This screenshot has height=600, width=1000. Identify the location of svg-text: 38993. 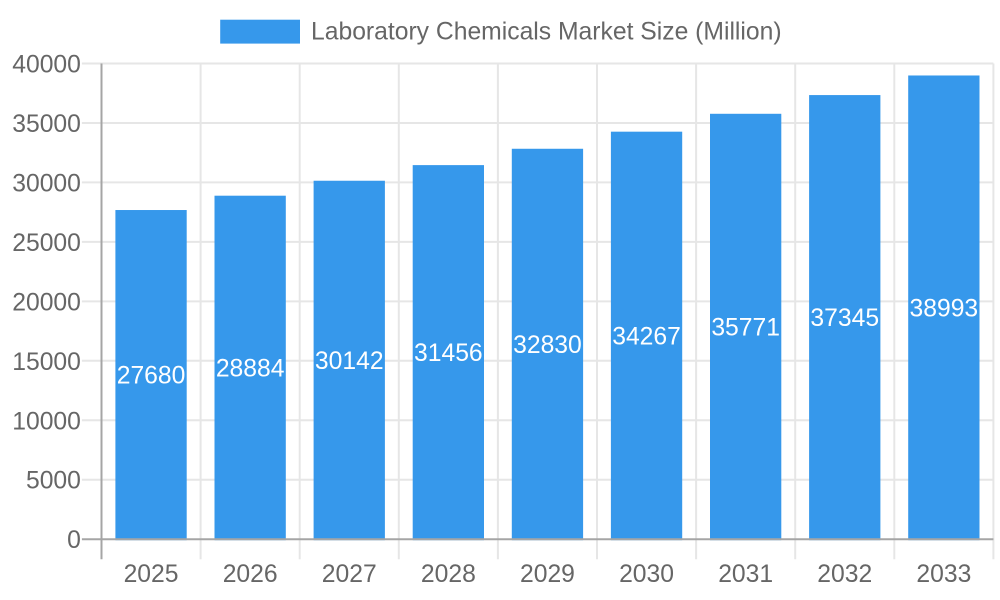
(944, 308).